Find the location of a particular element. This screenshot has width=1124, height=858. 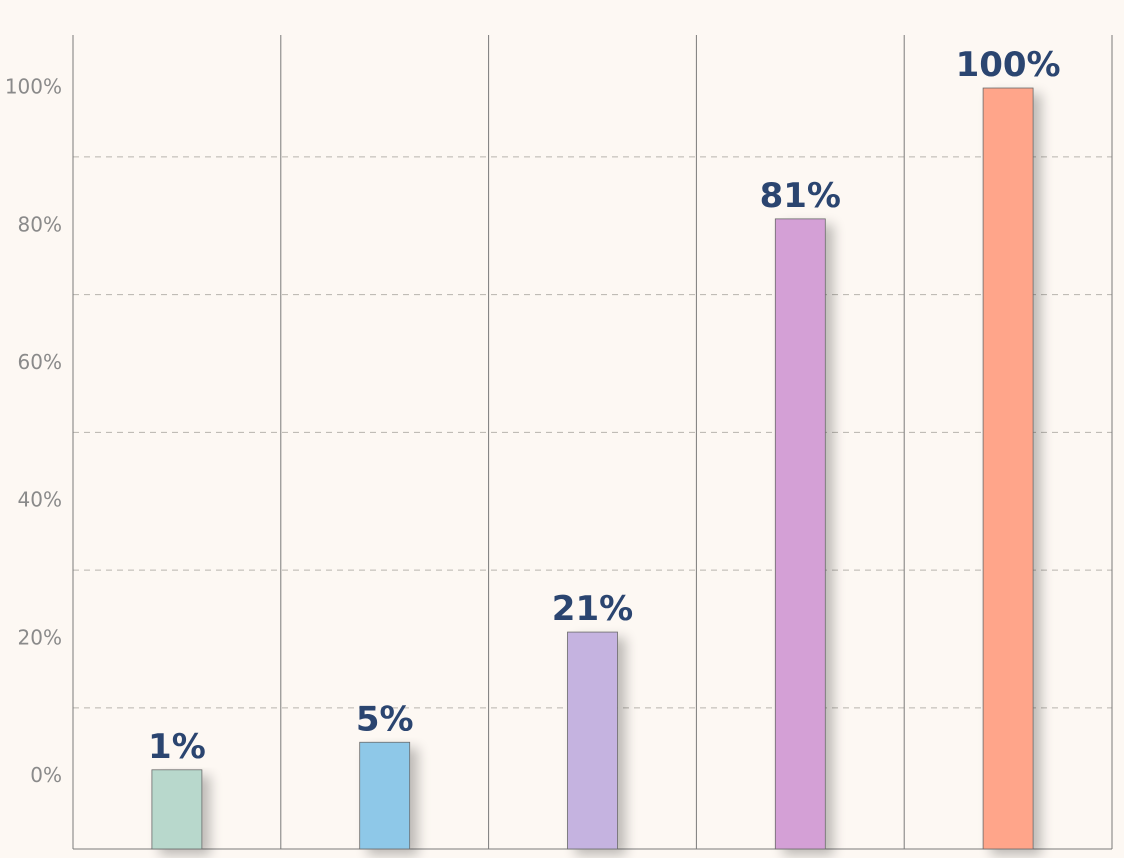

y-tick-label: 20% is located at coordinates (40, 637).